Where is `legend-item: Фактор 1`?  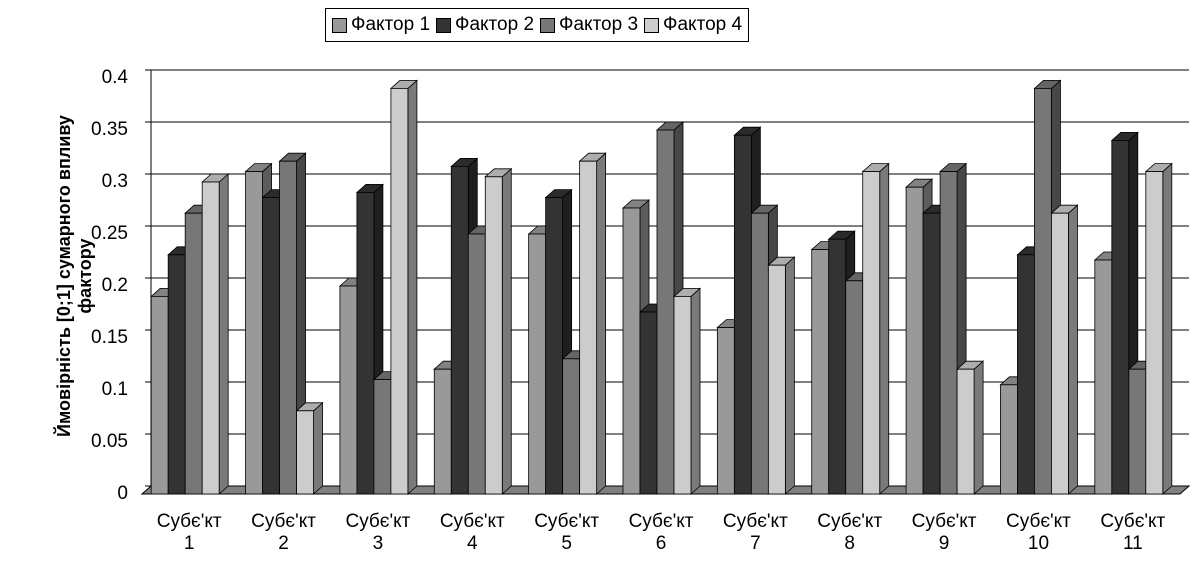
legend-item: Фактор 1 is located at coordinates (381, 25).